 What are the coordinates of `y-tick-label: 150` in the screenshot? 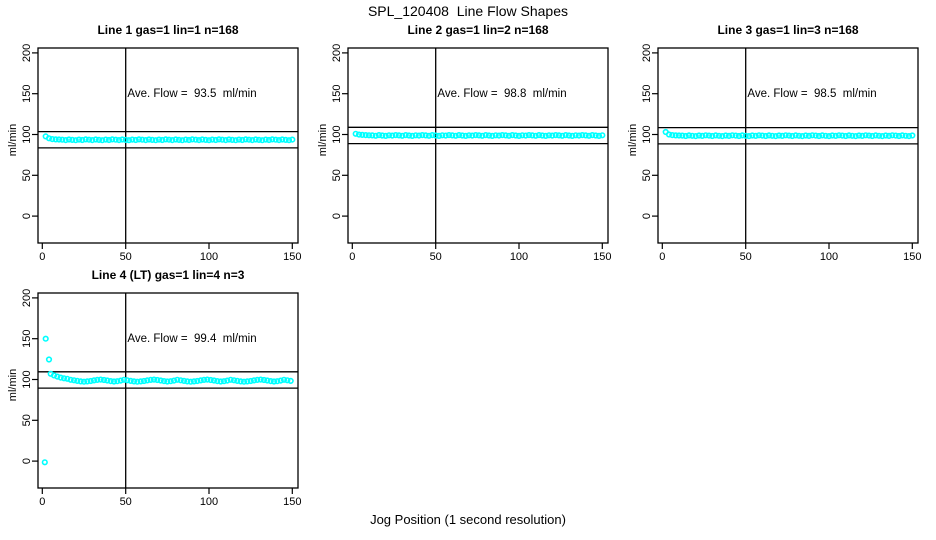 It's located at (27, 339).